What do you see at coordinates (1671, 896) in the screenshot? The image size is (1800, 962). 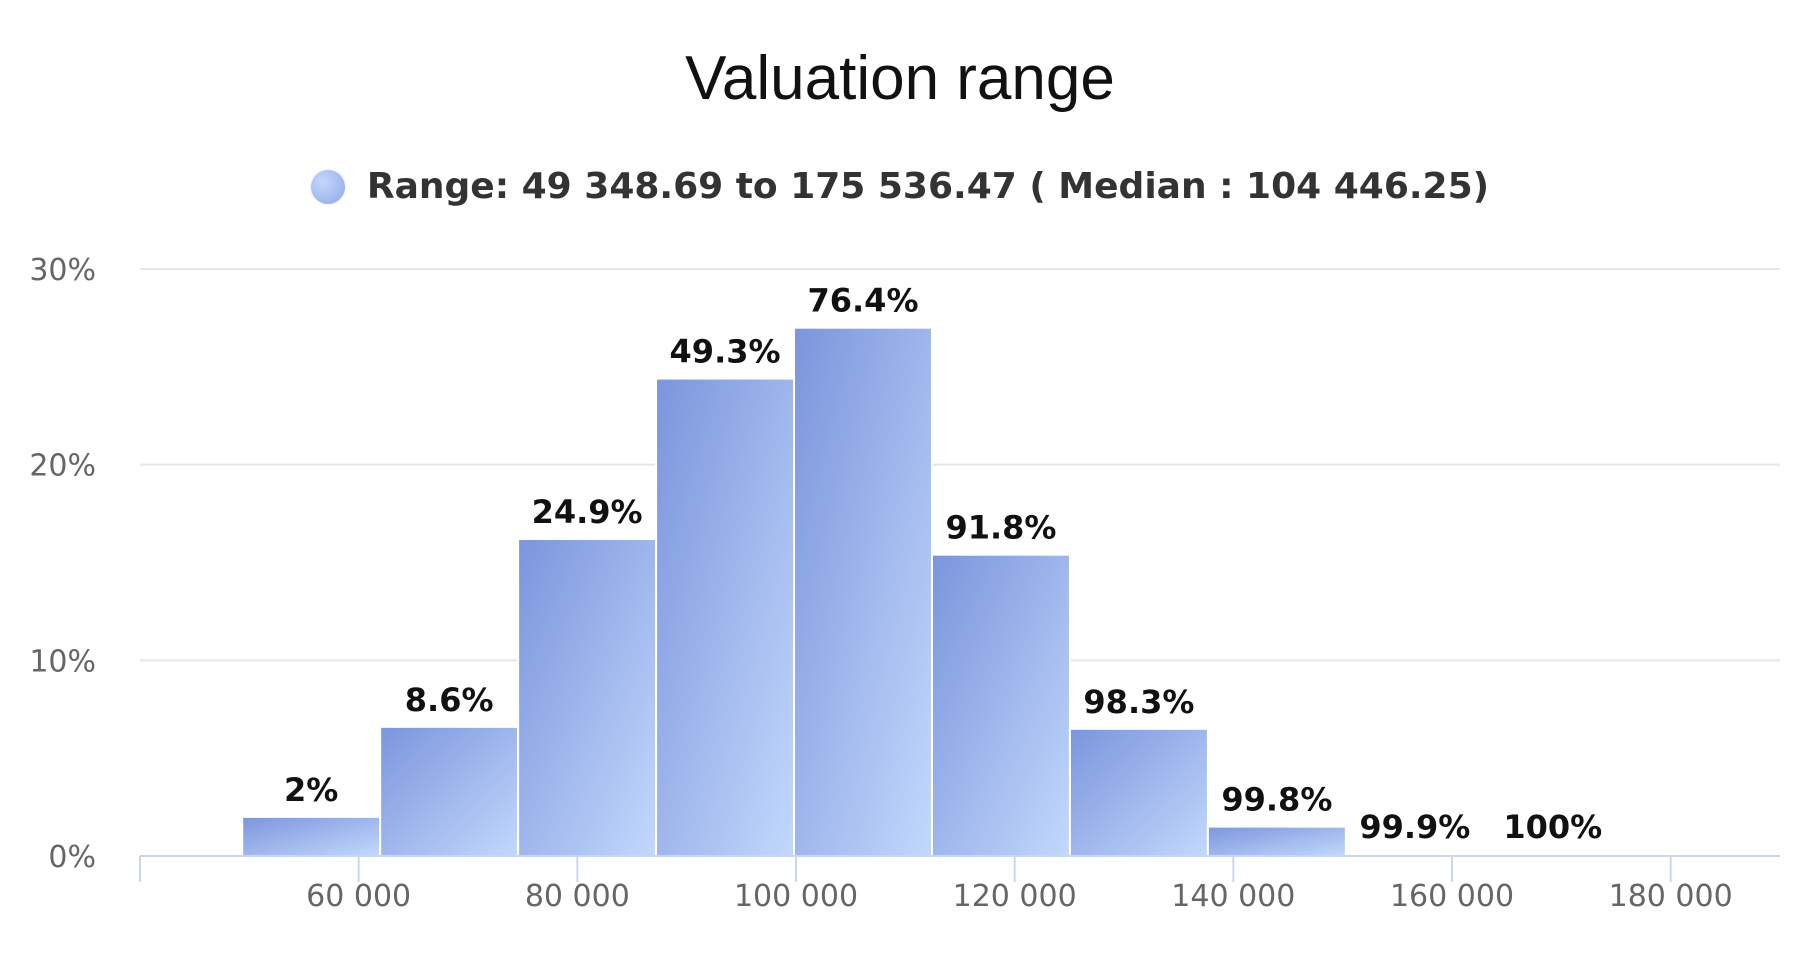 I see `x-tick-label: 180 000` at bounding box center [1671, 896].